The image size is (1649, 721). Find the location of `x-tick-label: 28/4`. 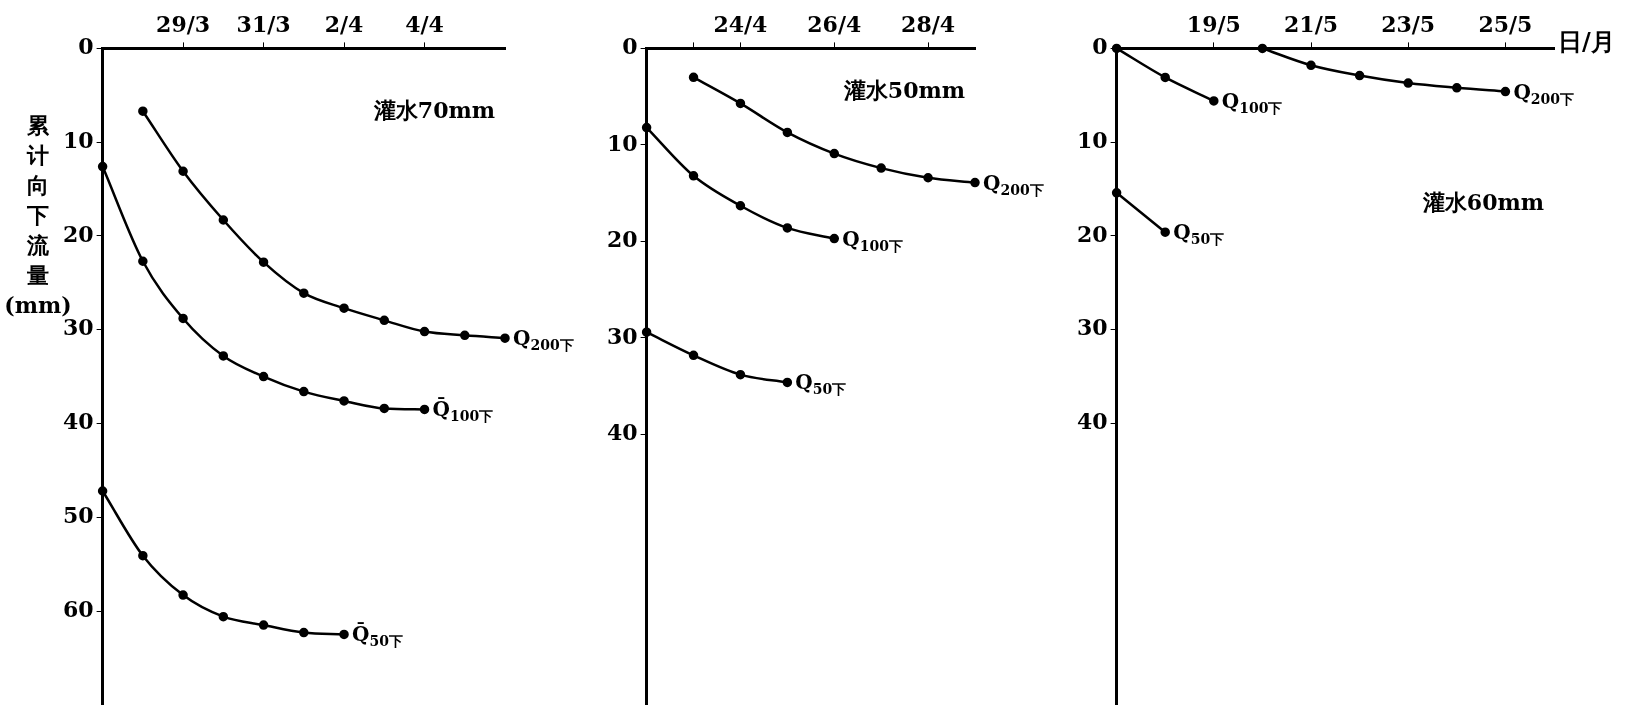

x-tick-label: 28/4 is located at coordinates (928, 23).